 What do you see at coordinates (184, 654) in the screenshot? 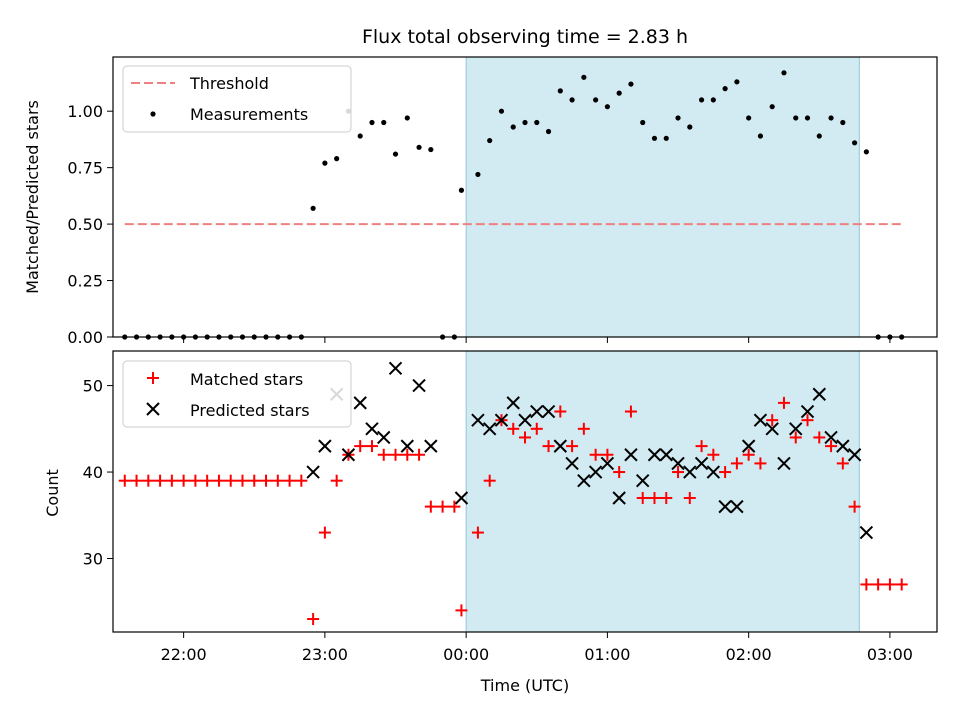
I see `x-tick-label: 22:00` at bounding box center [184, 654].